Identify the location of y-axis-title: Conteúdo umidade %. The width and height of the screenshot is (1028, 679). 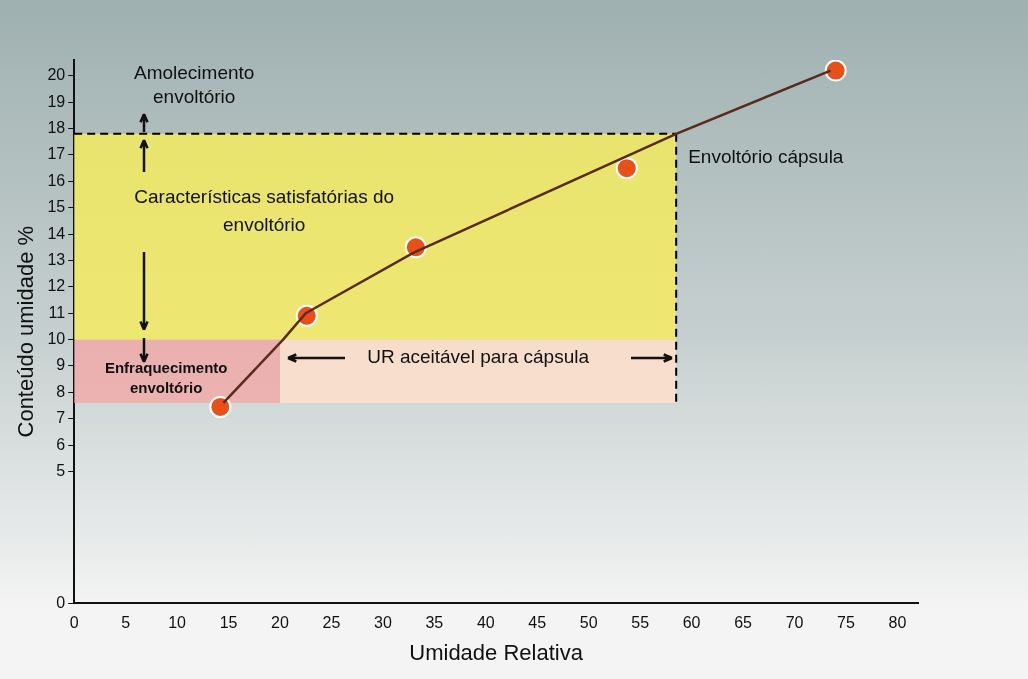
(26, 331).